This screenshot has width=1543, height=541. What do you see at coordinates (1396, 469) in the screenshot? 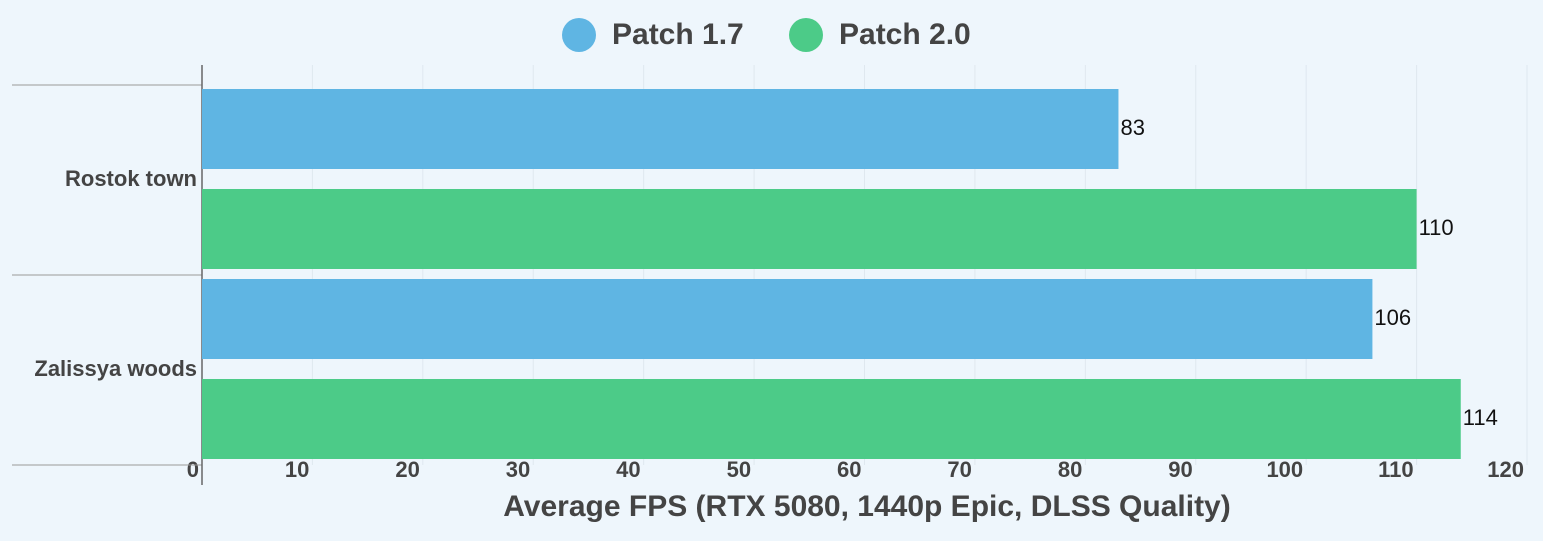
I see `x-tick-label: 110` at bounding box center [1396, 469].